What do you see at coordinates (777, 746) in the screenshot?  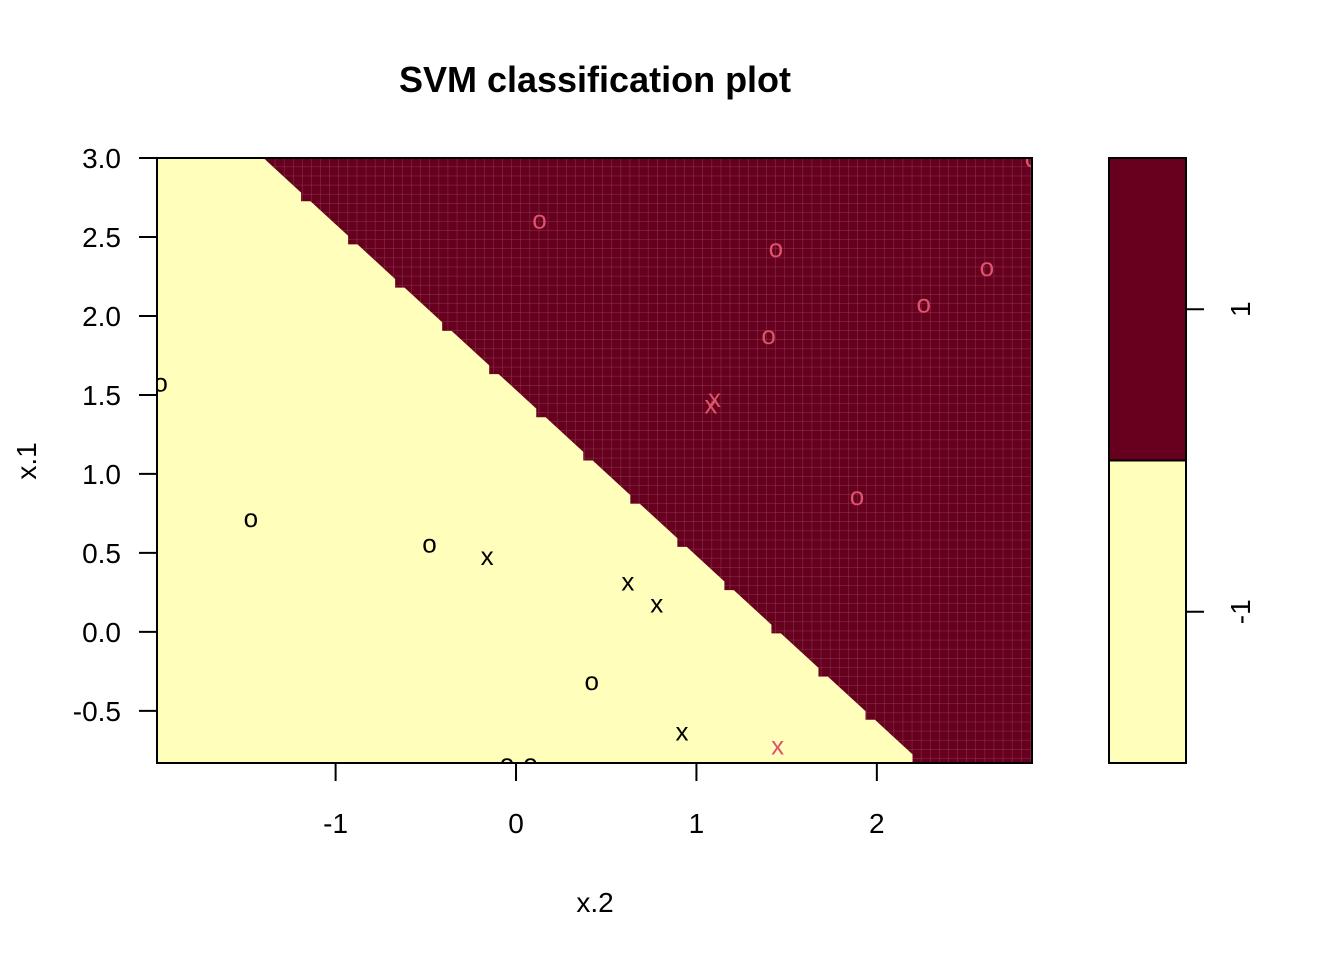 I see `data-point-s1-9: x` at bounding box center [777, 746].